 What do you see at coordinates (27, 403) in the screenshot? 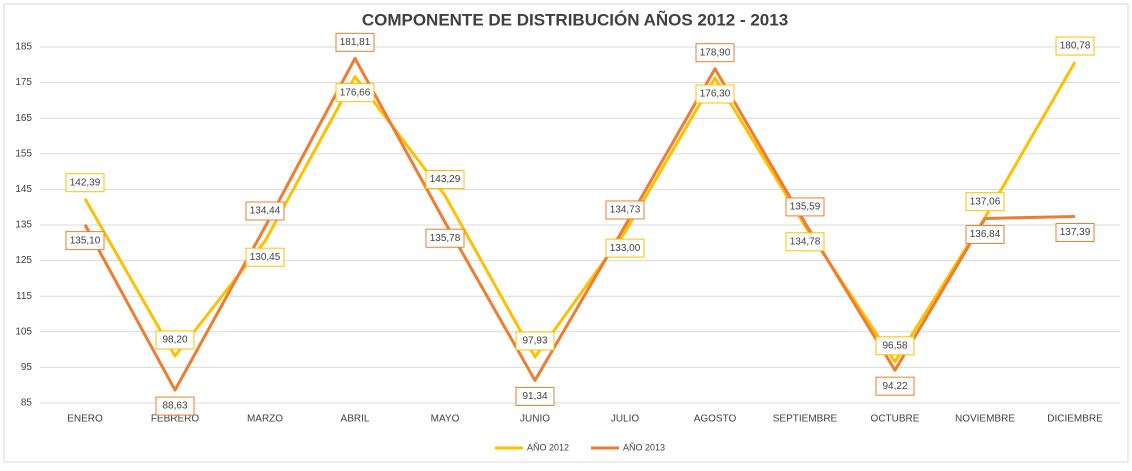
I see `y-tick-label: 85` at bounding box center [27, 403].